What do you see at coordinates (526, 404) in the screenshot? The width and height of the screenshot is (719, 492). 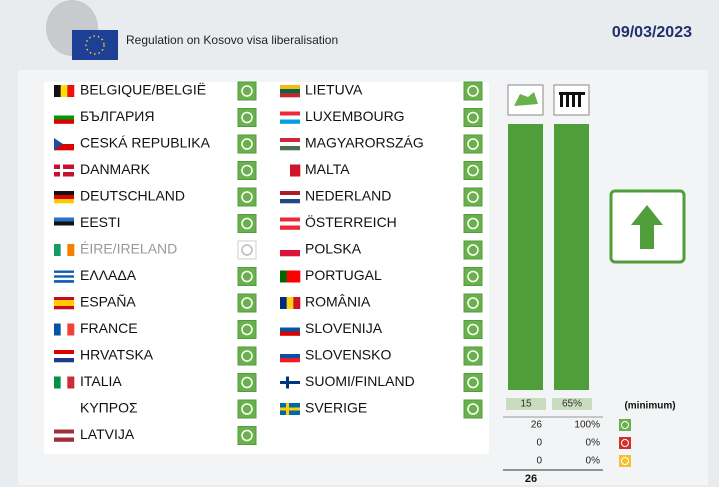 I see `threshold-count: 15` at bounding box center [526, 404].